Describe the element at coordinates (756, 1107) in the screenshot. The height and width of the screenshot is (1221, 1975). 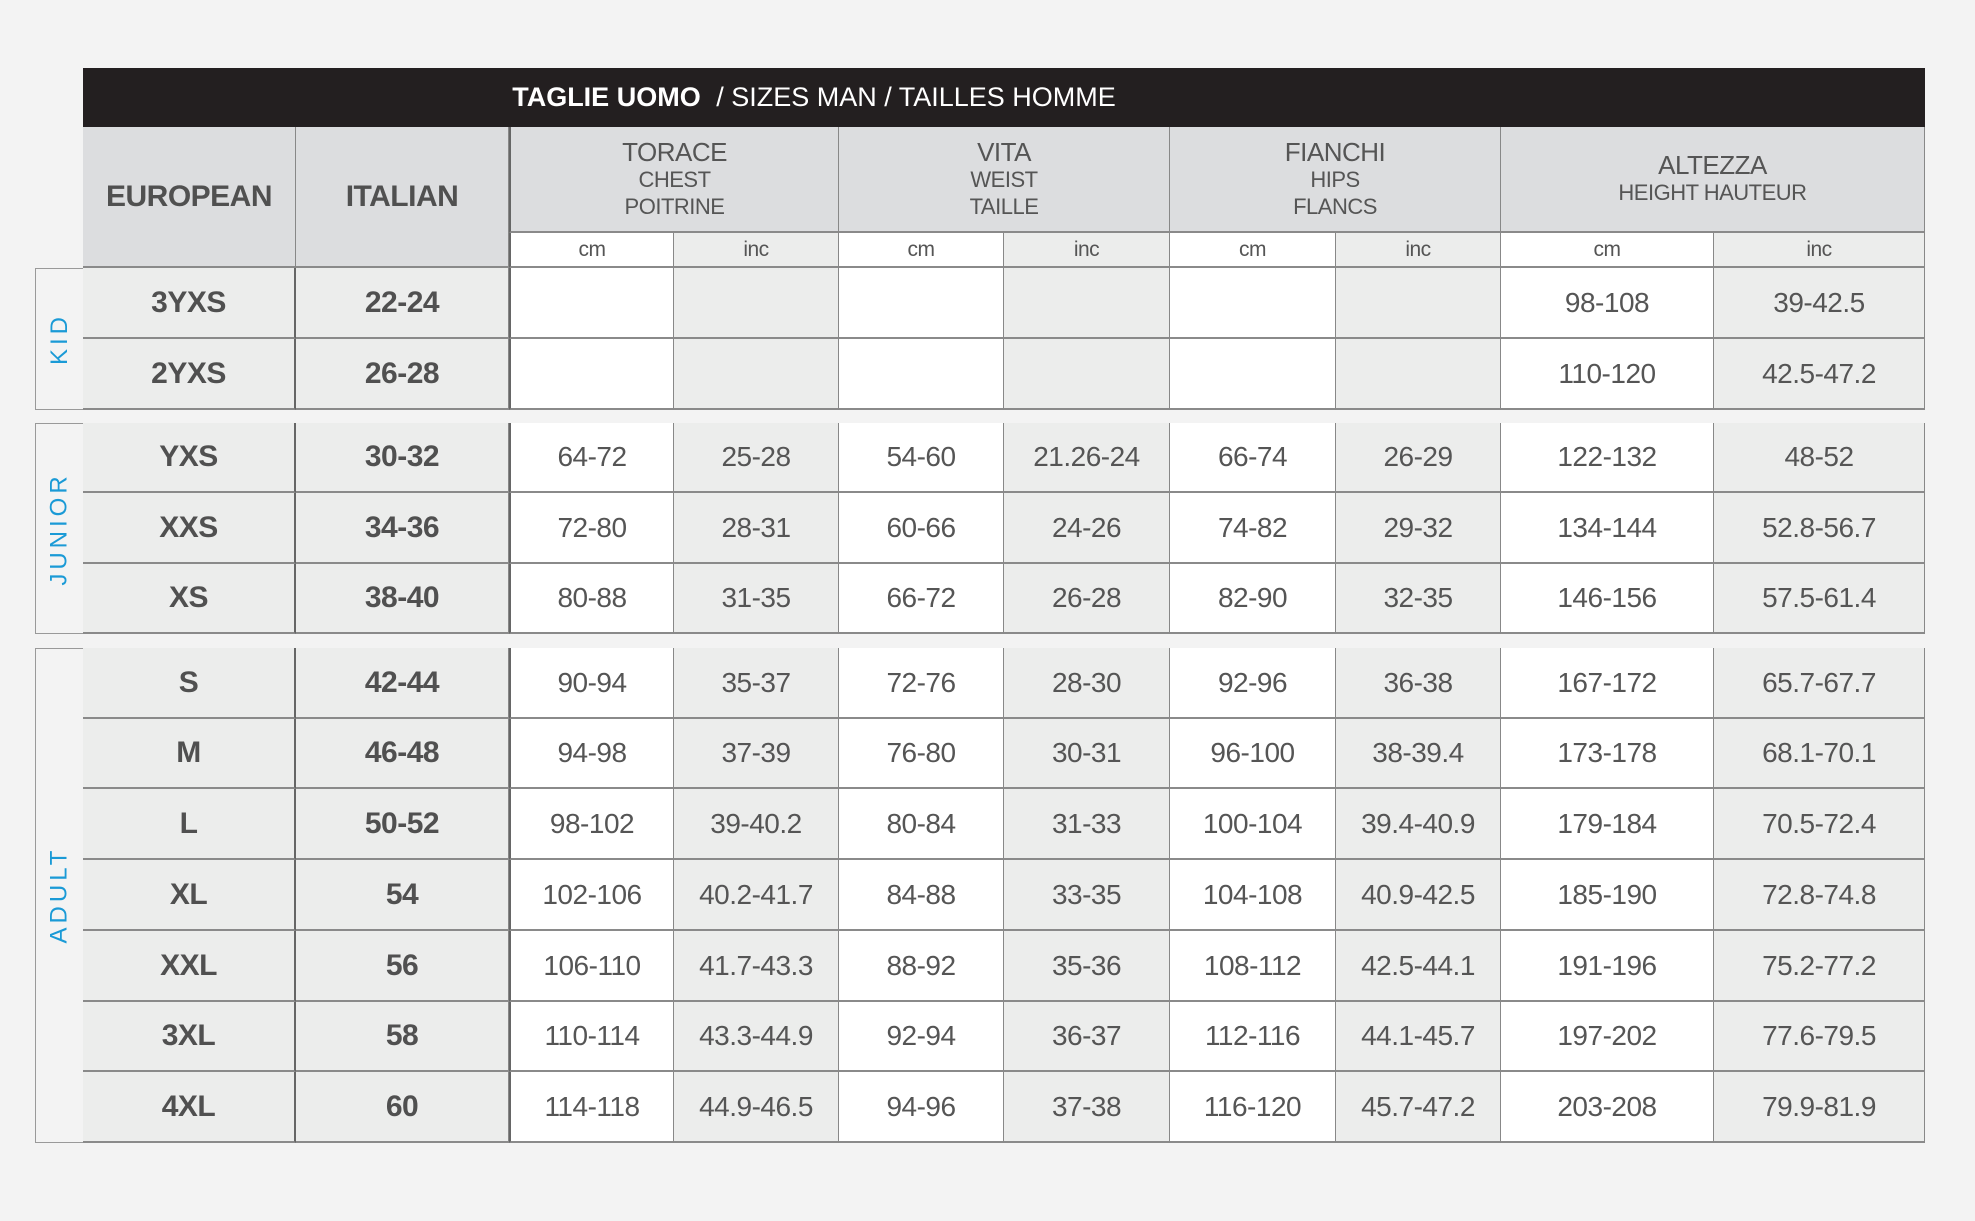
I see `measure-value: 44.9-46.5` at that location.